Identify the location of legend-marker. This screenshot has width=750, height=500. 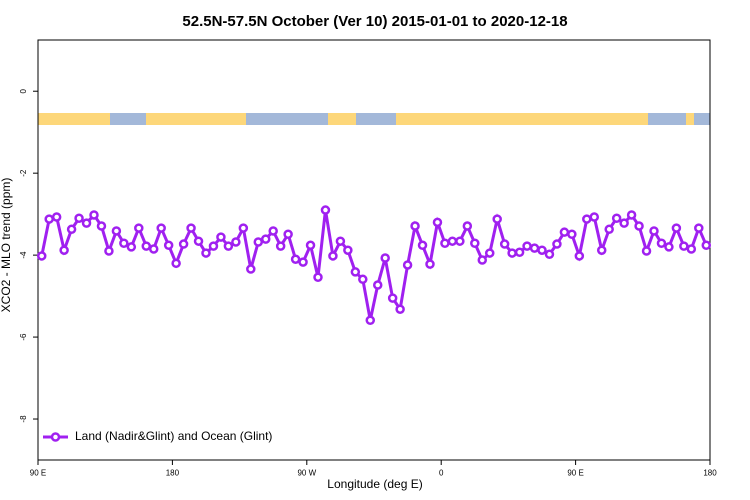
(55, 437).